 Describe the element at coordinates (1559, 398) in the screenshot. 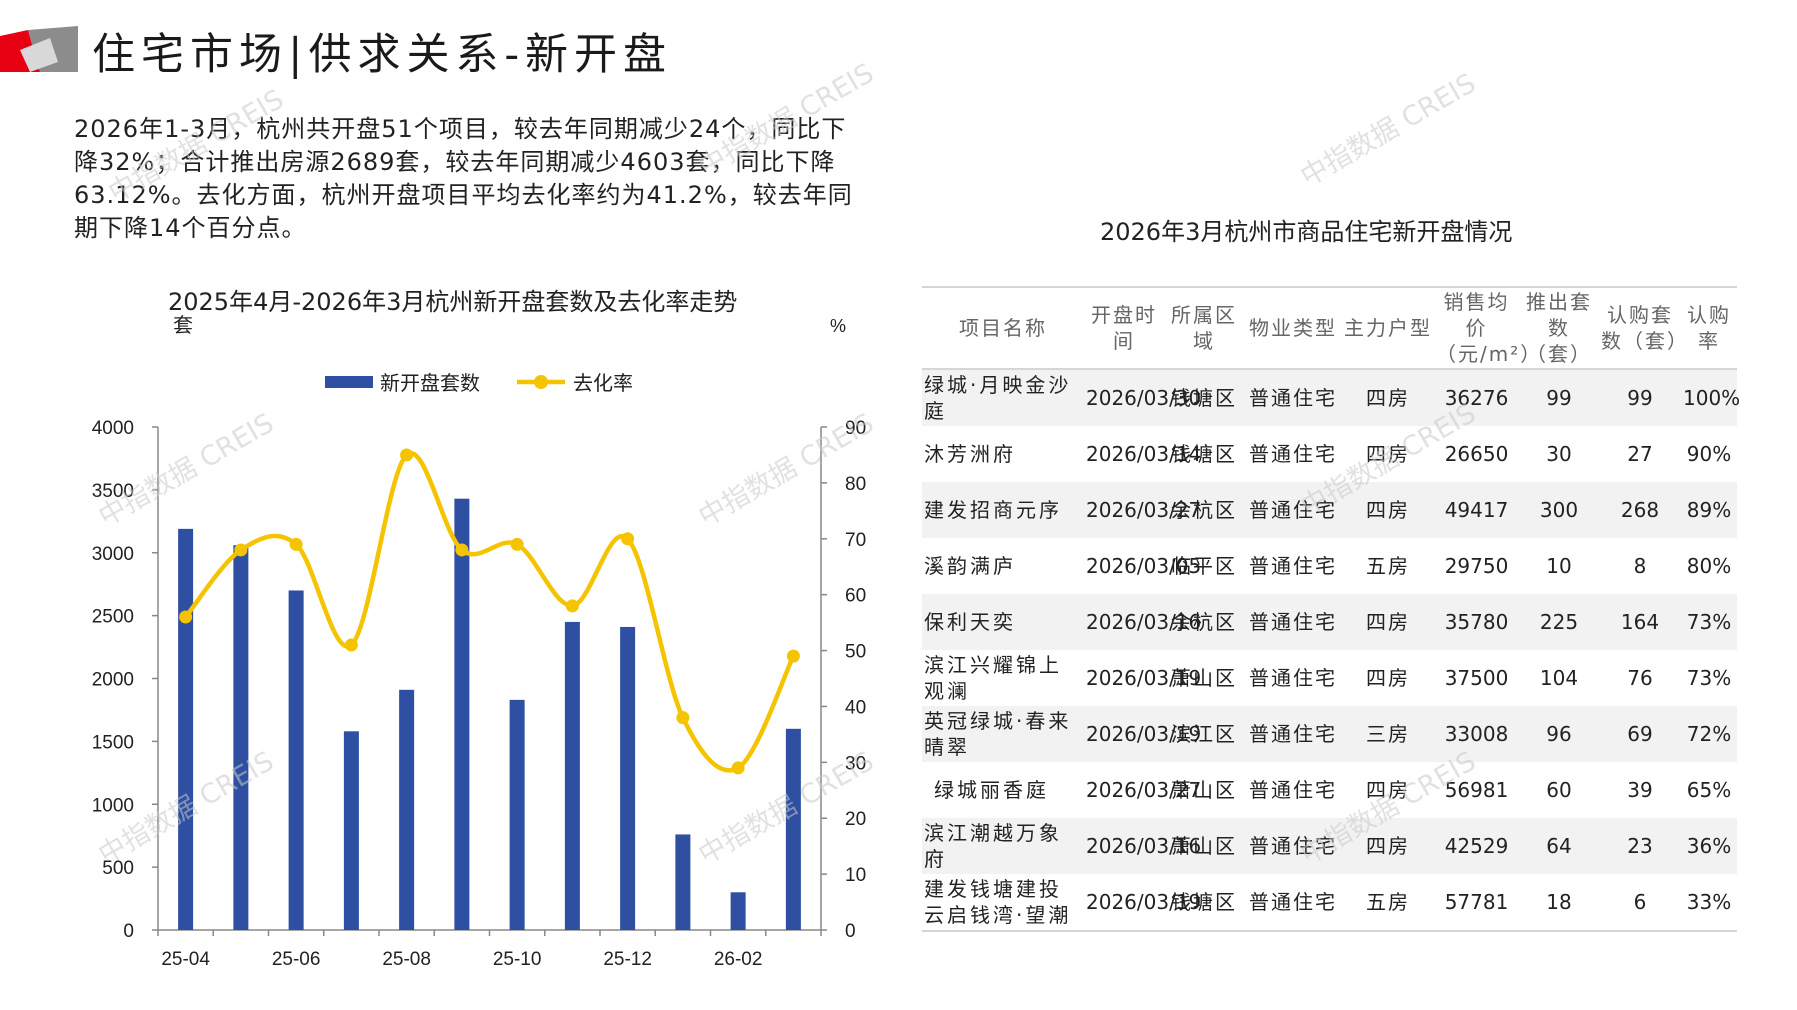

I see `table-cell: 99` at that location.